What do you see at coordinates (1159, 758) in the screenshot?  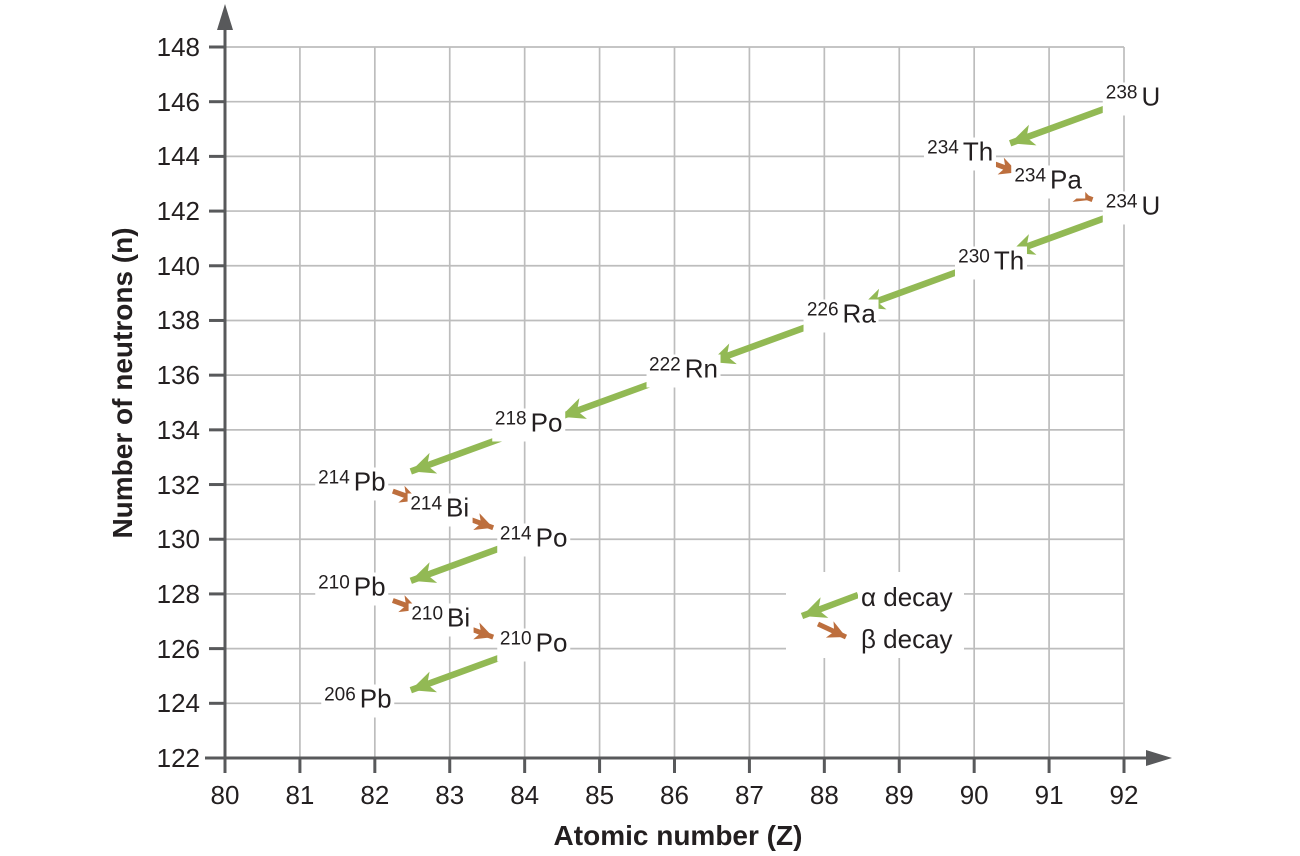 I see `x-axis-arrowhead` at bounding box center [1159, 758].